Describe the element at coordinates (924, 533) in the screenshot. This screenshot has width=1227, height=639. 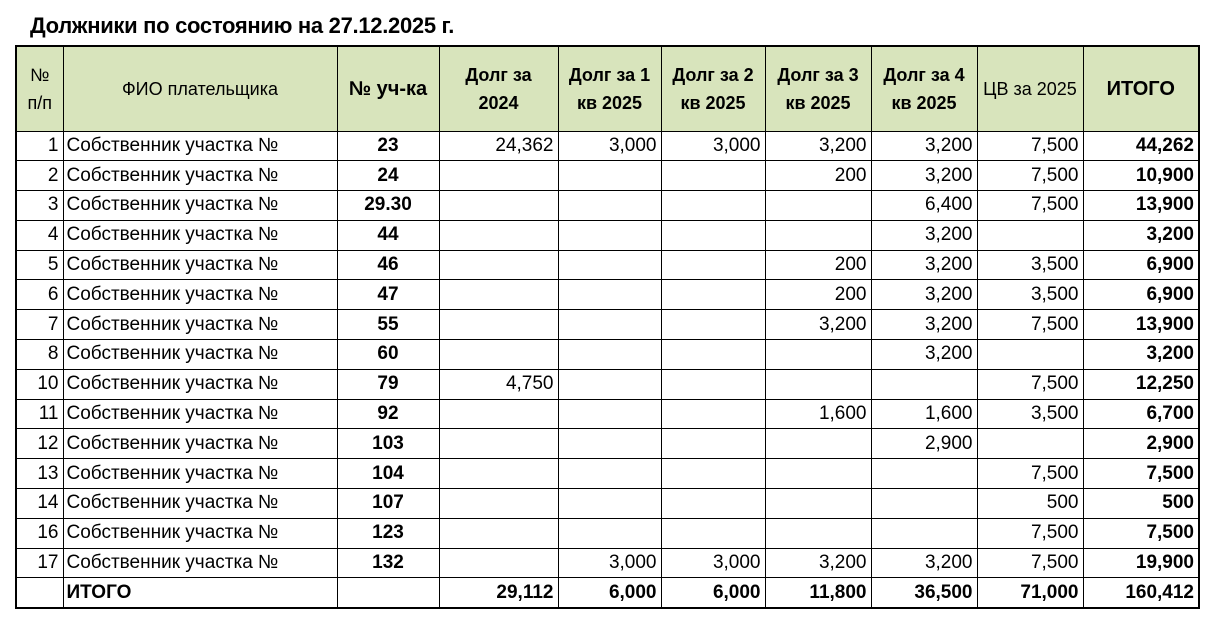
I see `debt-q4-2025` at that location.